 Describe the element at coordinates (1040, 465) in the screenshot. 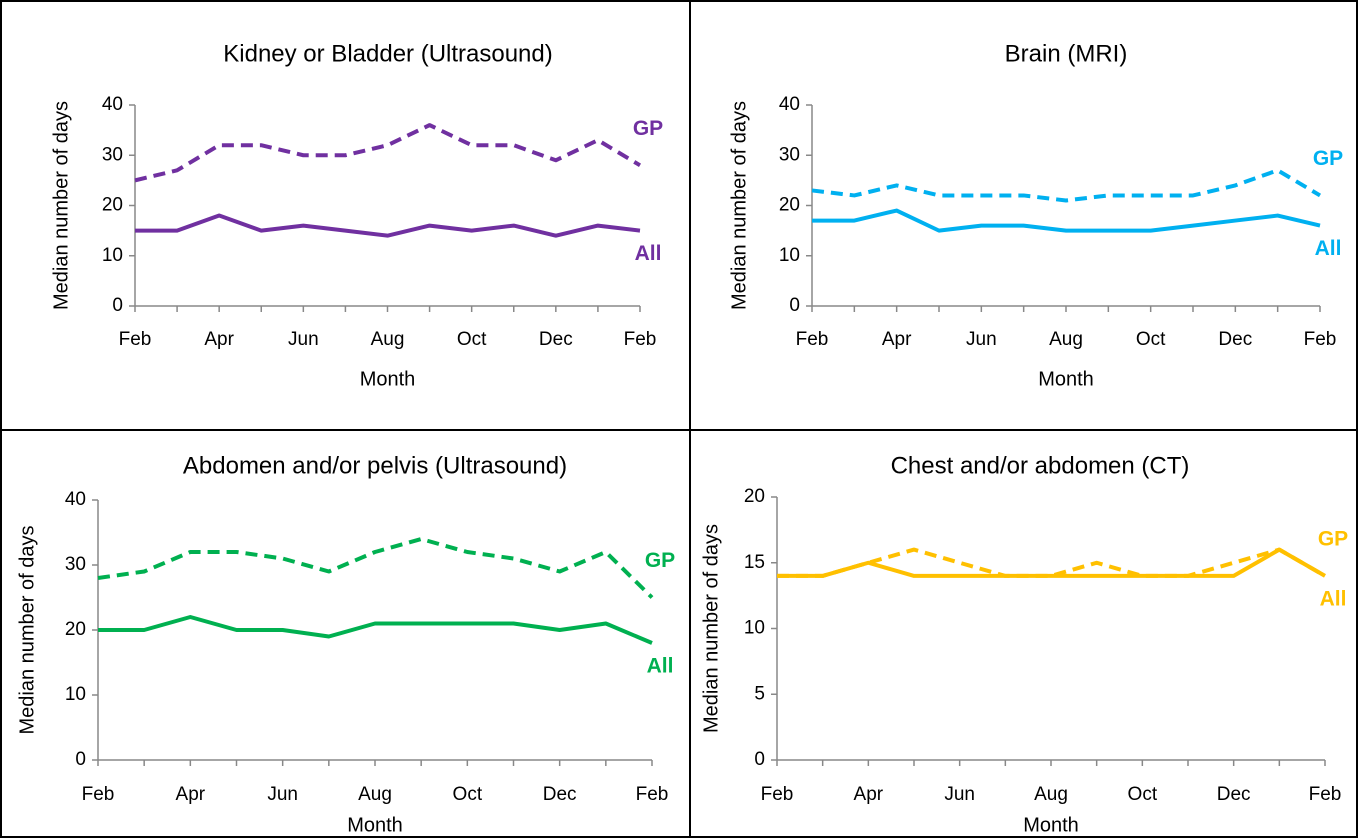

I see `chart-title: Chest and/or abdomen (CT)` at that location.